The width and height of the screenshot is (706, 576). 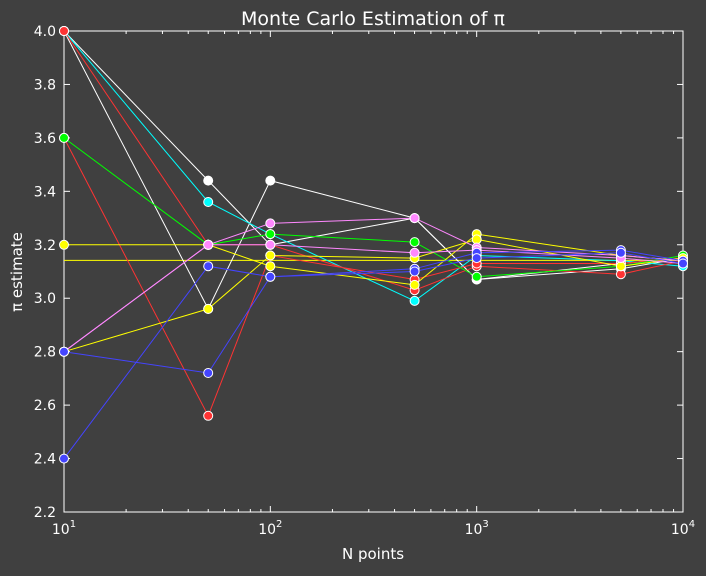 I want to click on y-tick-label: 2.8, so click(x=45, y=353).